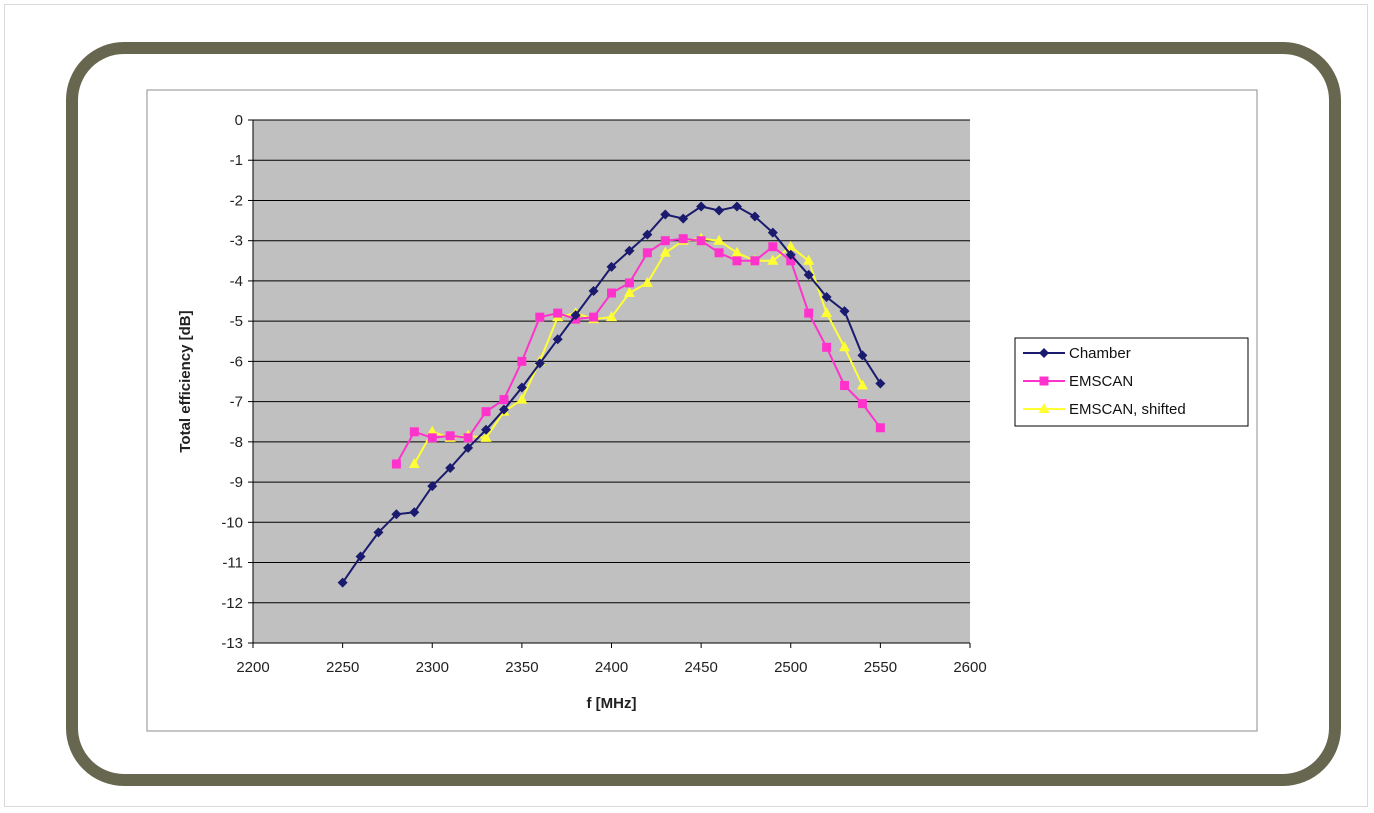 The width and height of the screenshot is (1374, 813). I want to click on y-tick-label: -5, so click(236, 321).